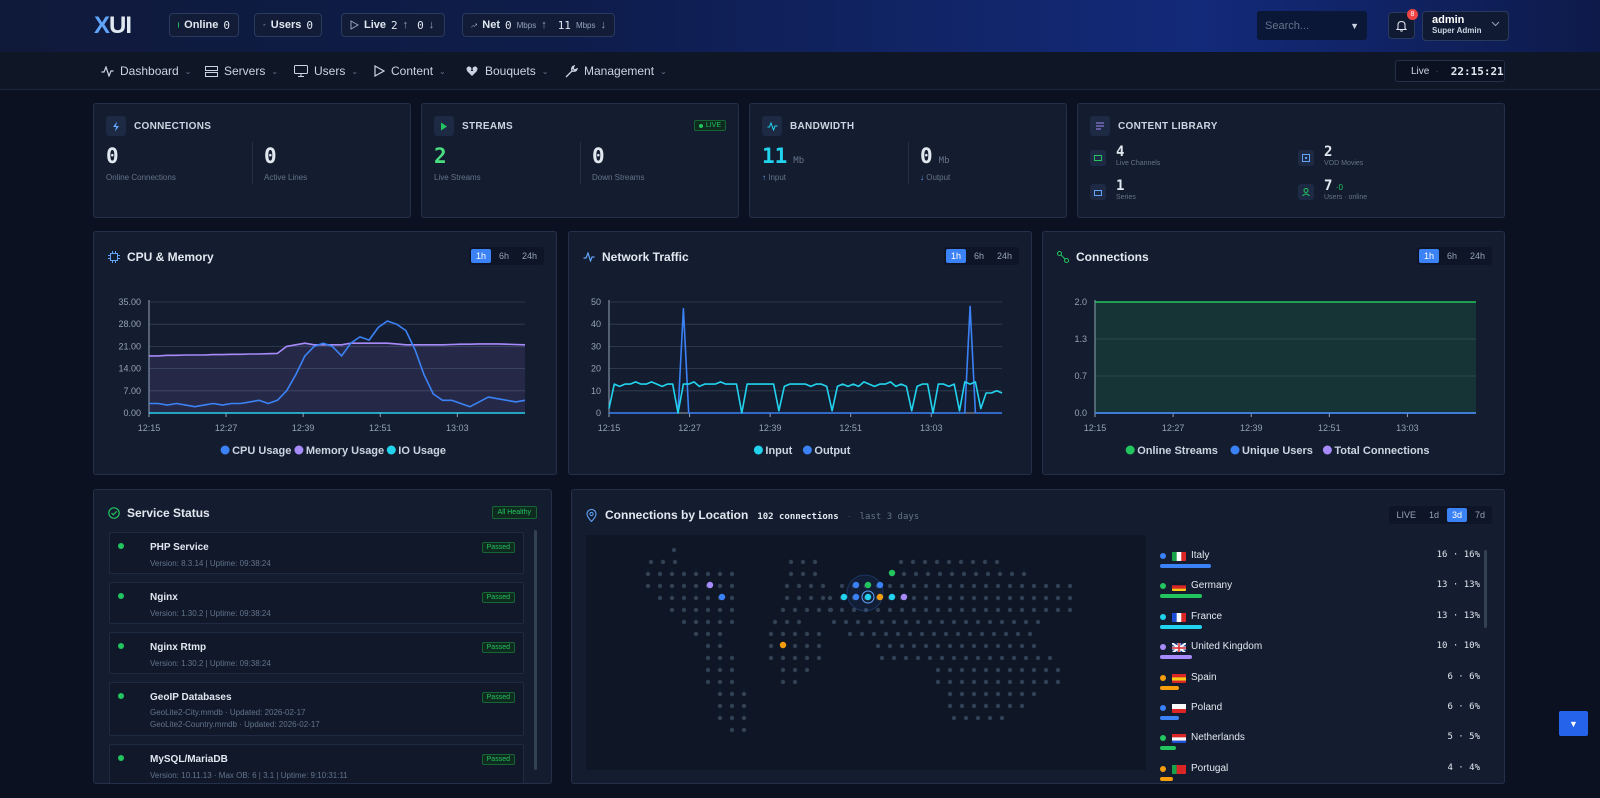 This screenshot has height=798, width=1600. I want to click on x-tick-label: 13:03, so click(1407, 428).